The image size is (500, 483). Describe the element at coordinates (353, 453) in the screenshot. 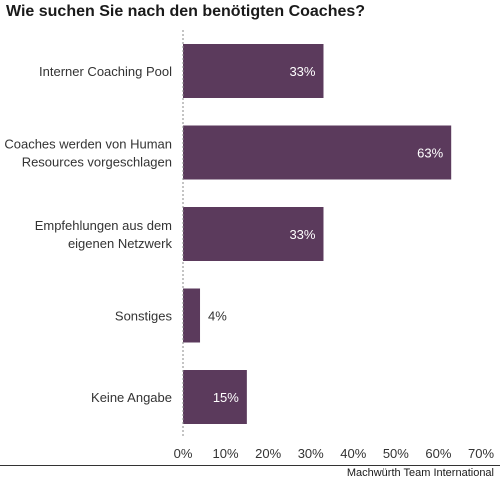

I see `x-tick-label: 40%` at that location.